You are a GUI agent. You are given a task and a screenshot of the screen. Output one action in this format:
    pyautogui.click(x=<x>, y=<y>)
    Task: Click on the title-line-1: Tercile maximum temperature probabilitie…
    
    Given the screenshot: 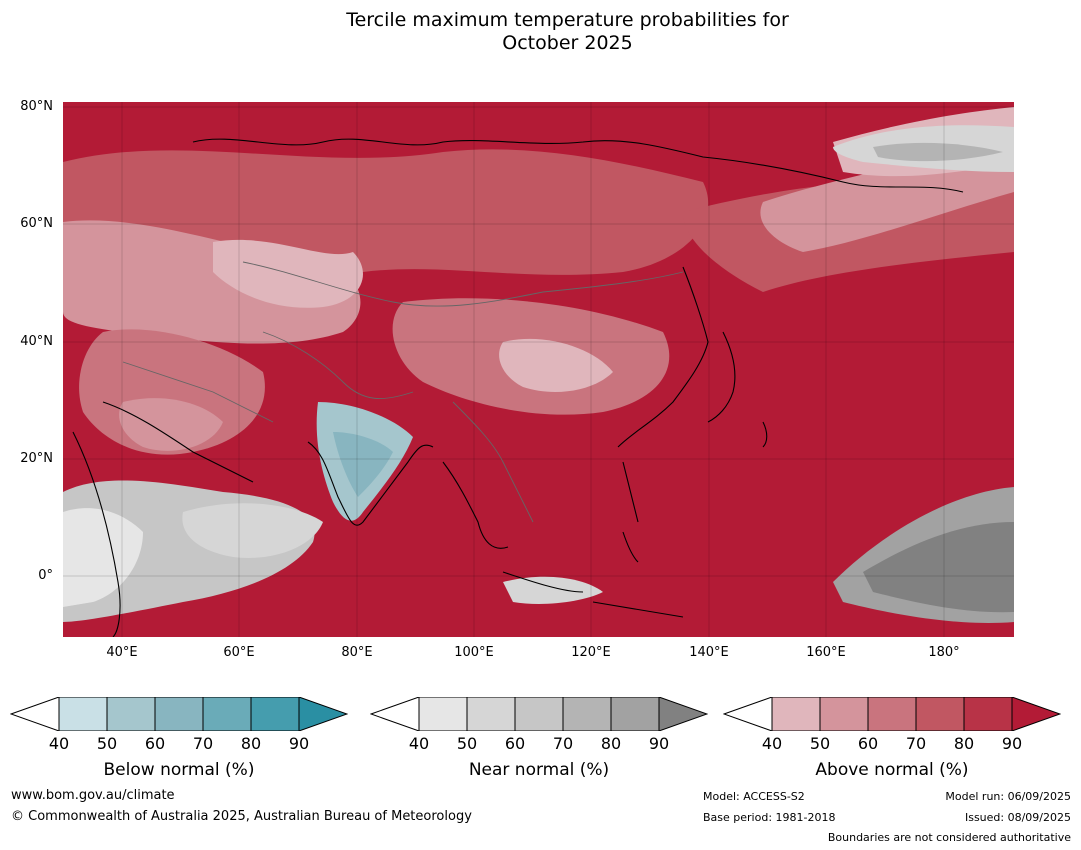 What is the action you would take?
    pyautogui.click(x=567, y=20)
    